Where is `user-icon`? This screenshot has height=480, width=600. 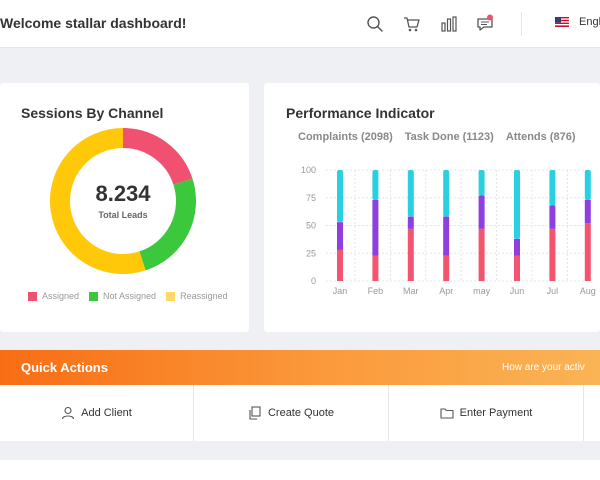 user-icon is located at coordinates (68, 413).